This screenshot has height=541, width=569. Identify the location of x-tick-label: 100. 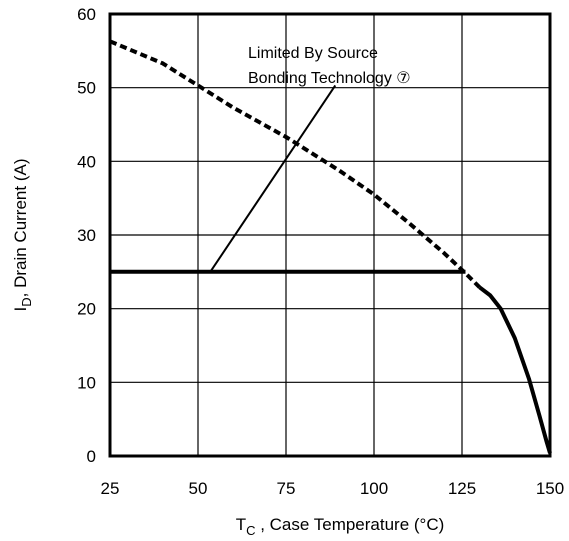
(374, 488).